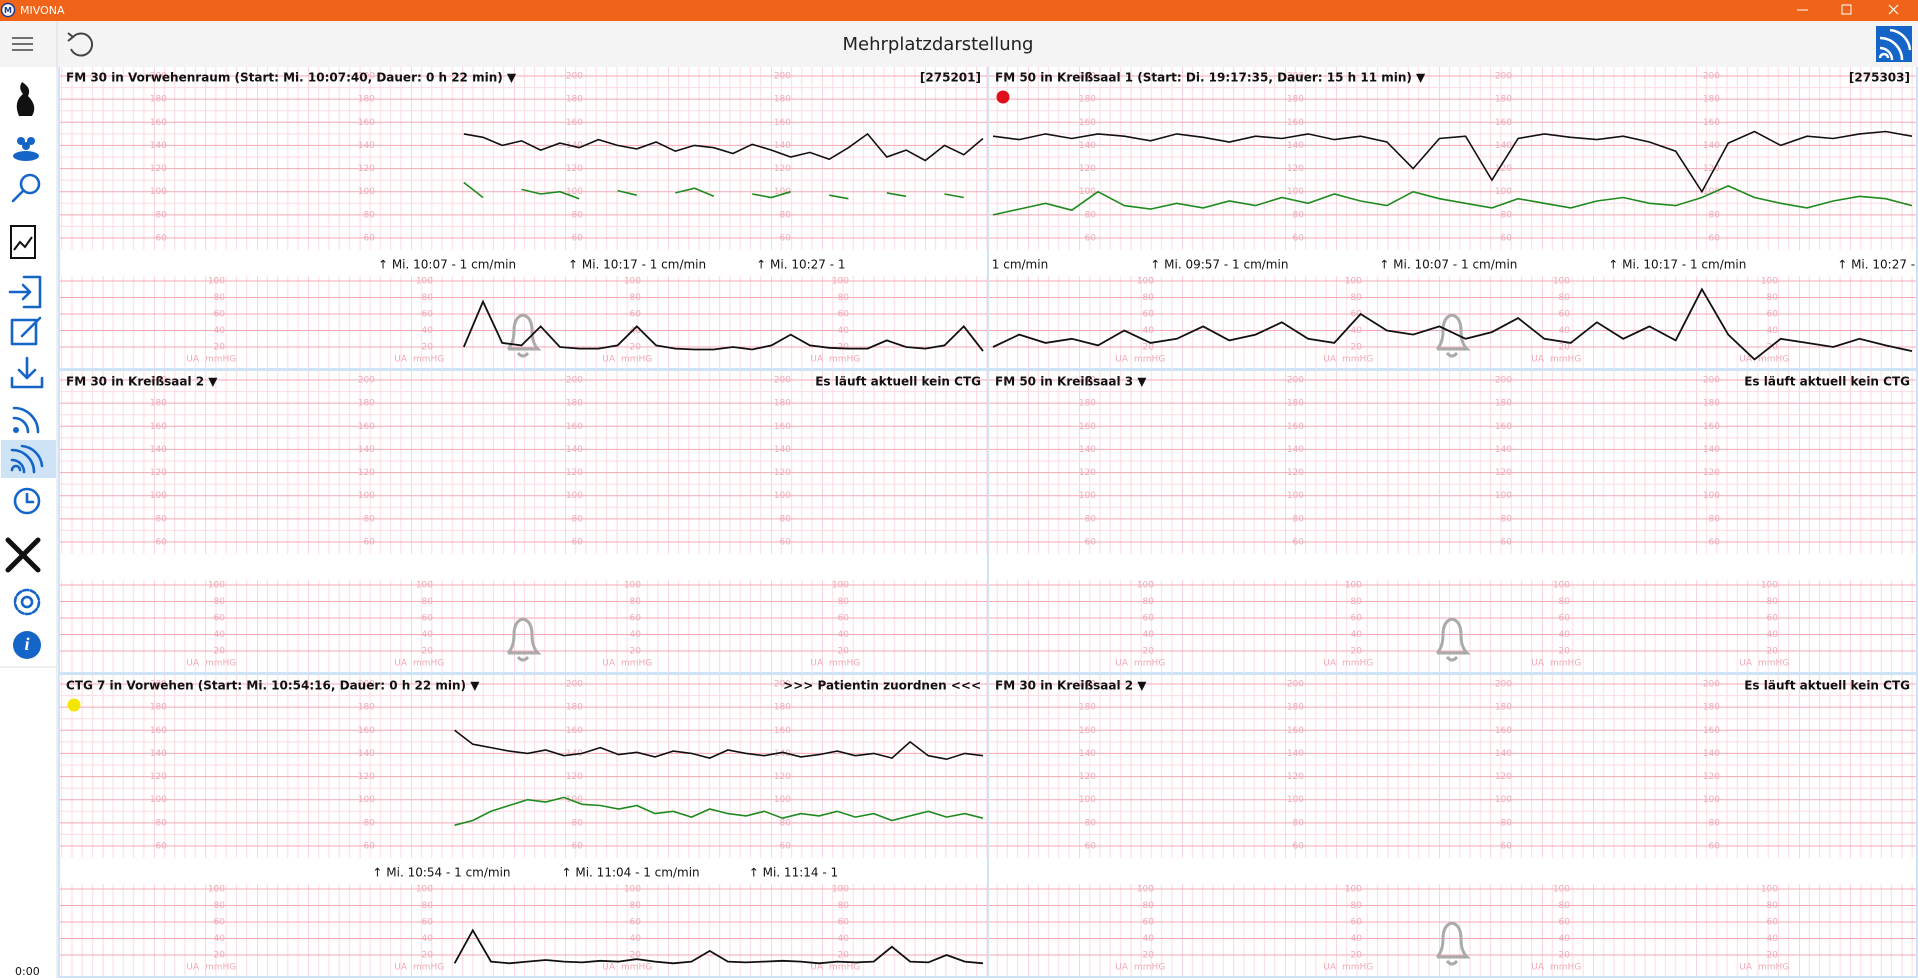 Image resolution: width=1918 pixels, height=978 pixels. Describe the element at coordinates (42, 10) in the screenshot. I see `window-title: MIVONA` at that location.